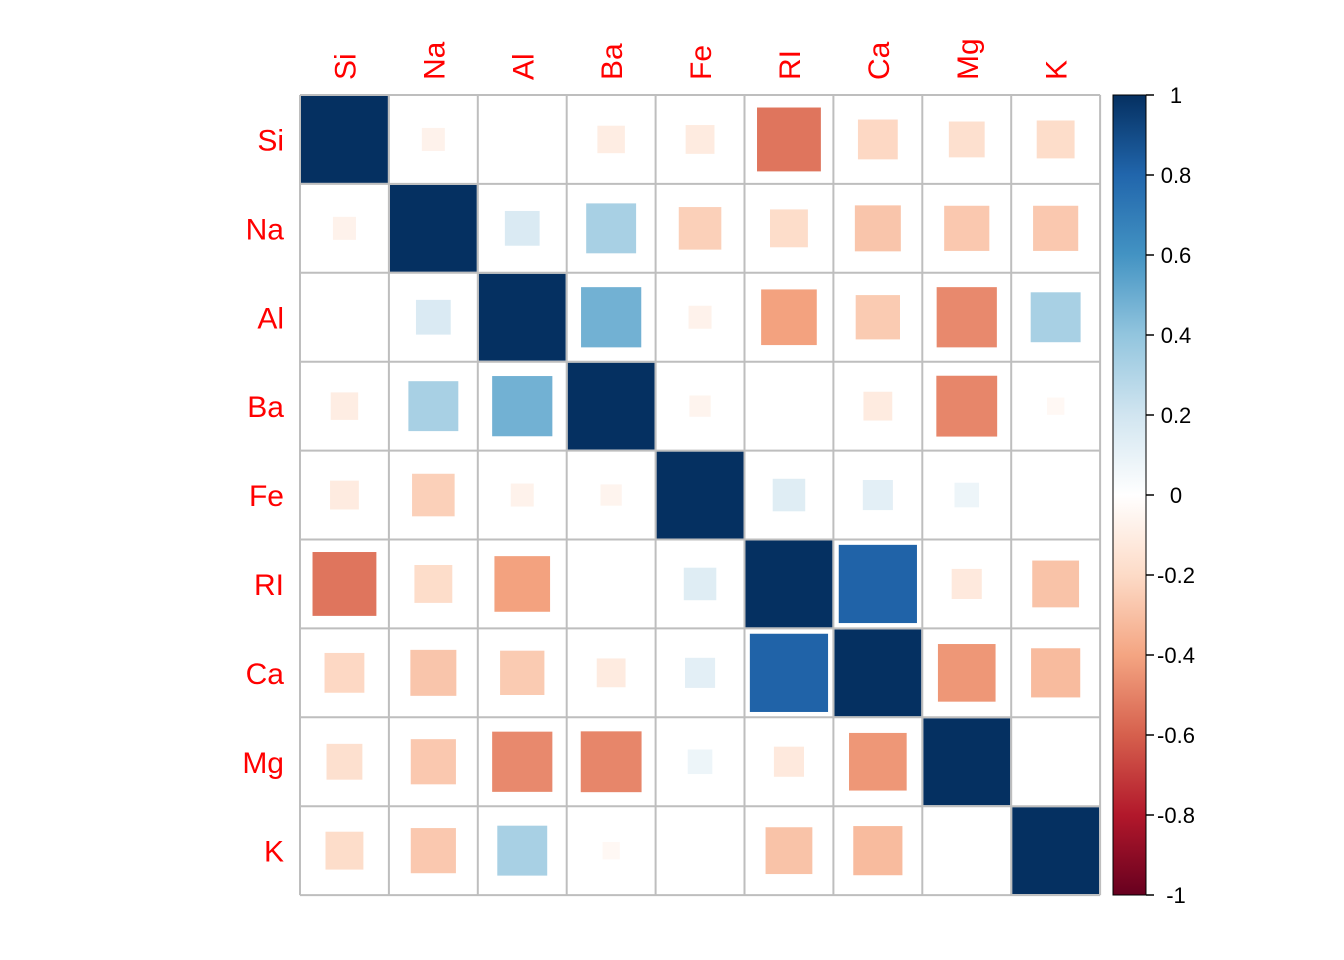 The height and width of the screenshot is (960, 1344). Describe the element at coordinates (877, 584) in the screenshot. I see `cell-RI-Ca` at that location.